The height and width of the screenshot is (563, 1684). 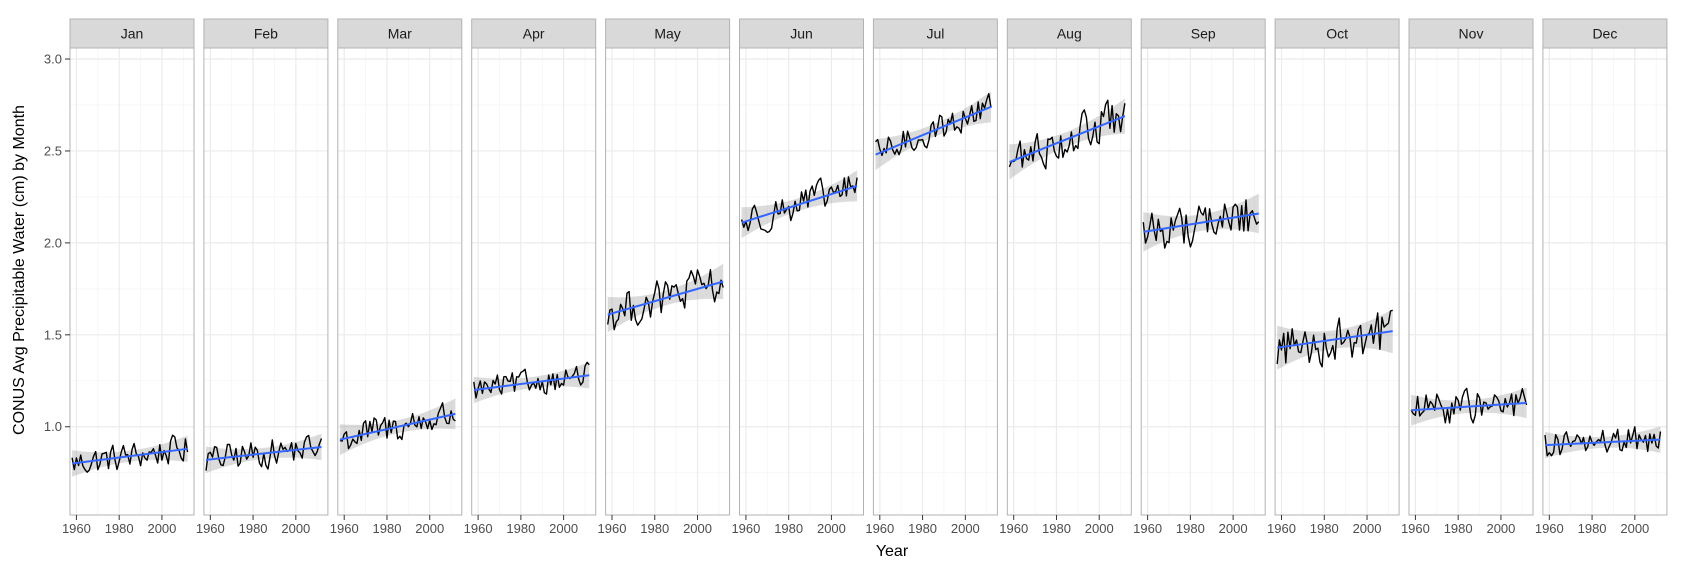 What do you see at coordinates (262, 277) in the screenshot?
I see `facet-panel-feb: Feb 1960 1980 2000` at bounding box center [262, 277].